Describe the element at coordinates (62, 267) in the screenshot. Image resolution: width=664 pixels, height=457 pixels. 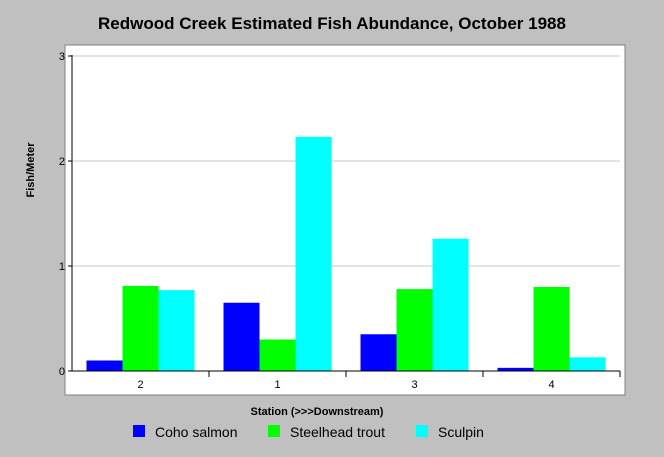
I see `y-tick-label: 1` at that location.